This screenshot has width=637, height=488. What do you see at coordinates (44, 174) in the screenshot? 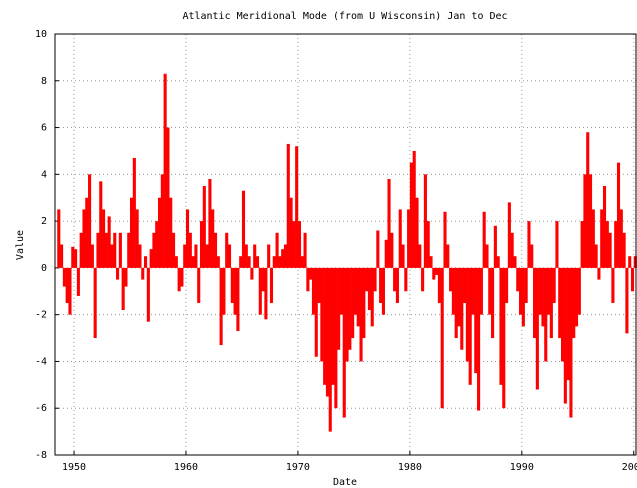
I see `y-tick-label: 4` at bounding box center [44, 174].